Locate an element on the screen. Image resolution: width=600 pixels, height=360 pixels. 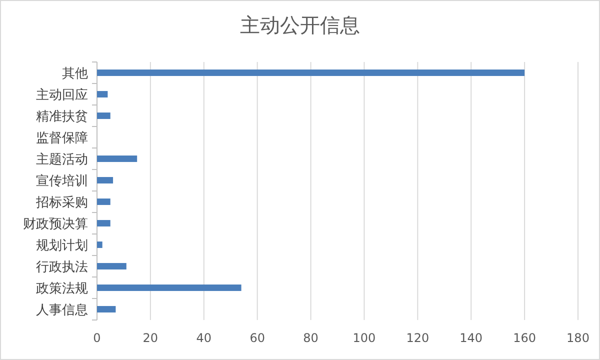
y-tick-label: 行政执法 is located at coordinates (62, 267).